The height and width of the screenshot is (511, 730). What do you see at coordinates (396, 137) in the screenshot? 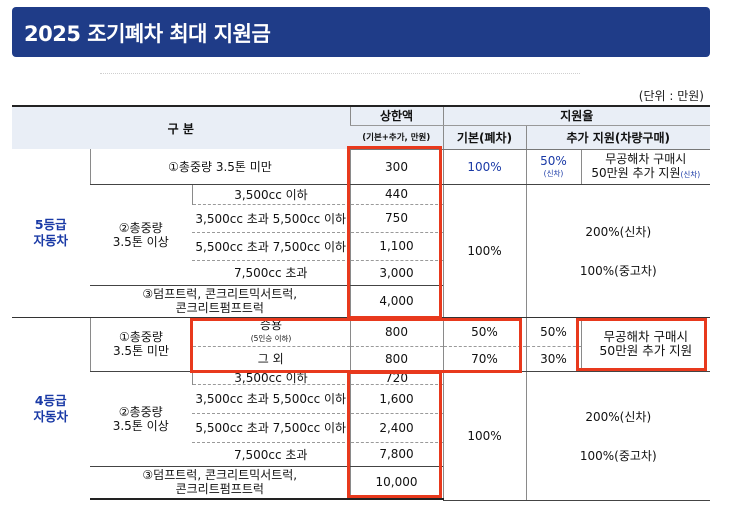
I see `header-cap-note: (기본+추가, 만원)` at bounding box center [396, 137].